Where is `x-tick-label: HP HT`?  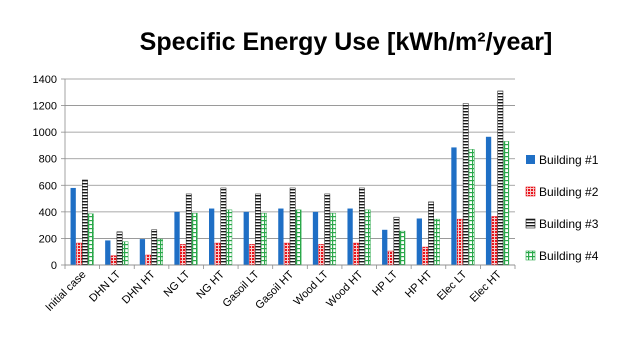 x-tick-label: HP HT is located at coordinates (419, 284).